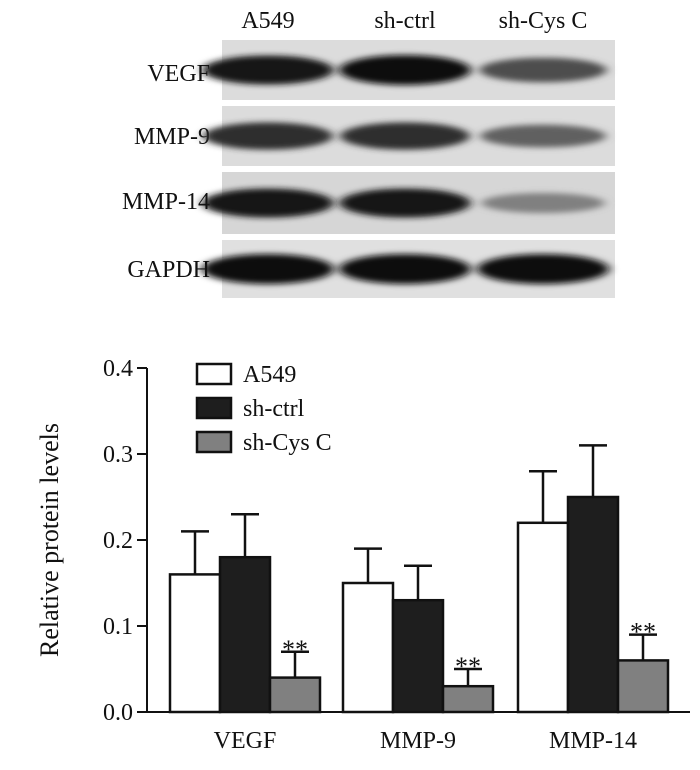  I want to click on blot-row-label: MMP-14, so click(166, 202).